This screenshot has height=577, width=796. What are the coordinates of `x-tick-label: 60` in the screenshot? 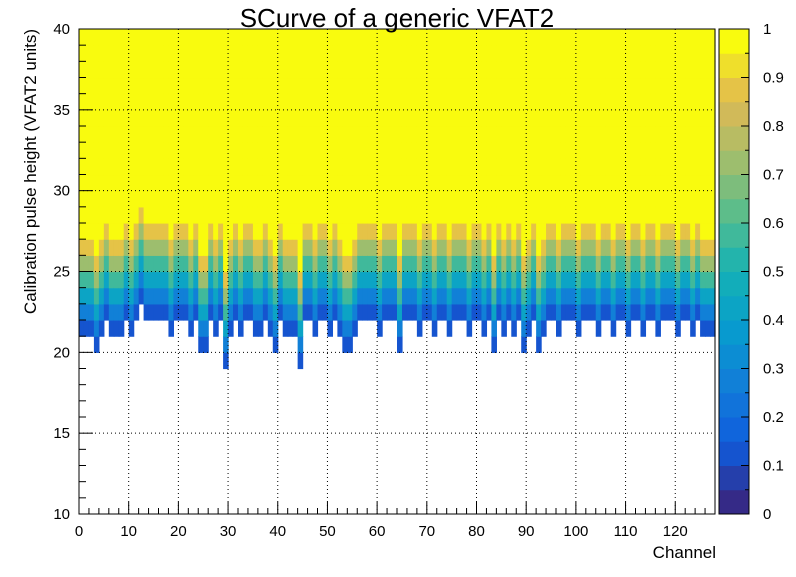 It's located at (377, 531).